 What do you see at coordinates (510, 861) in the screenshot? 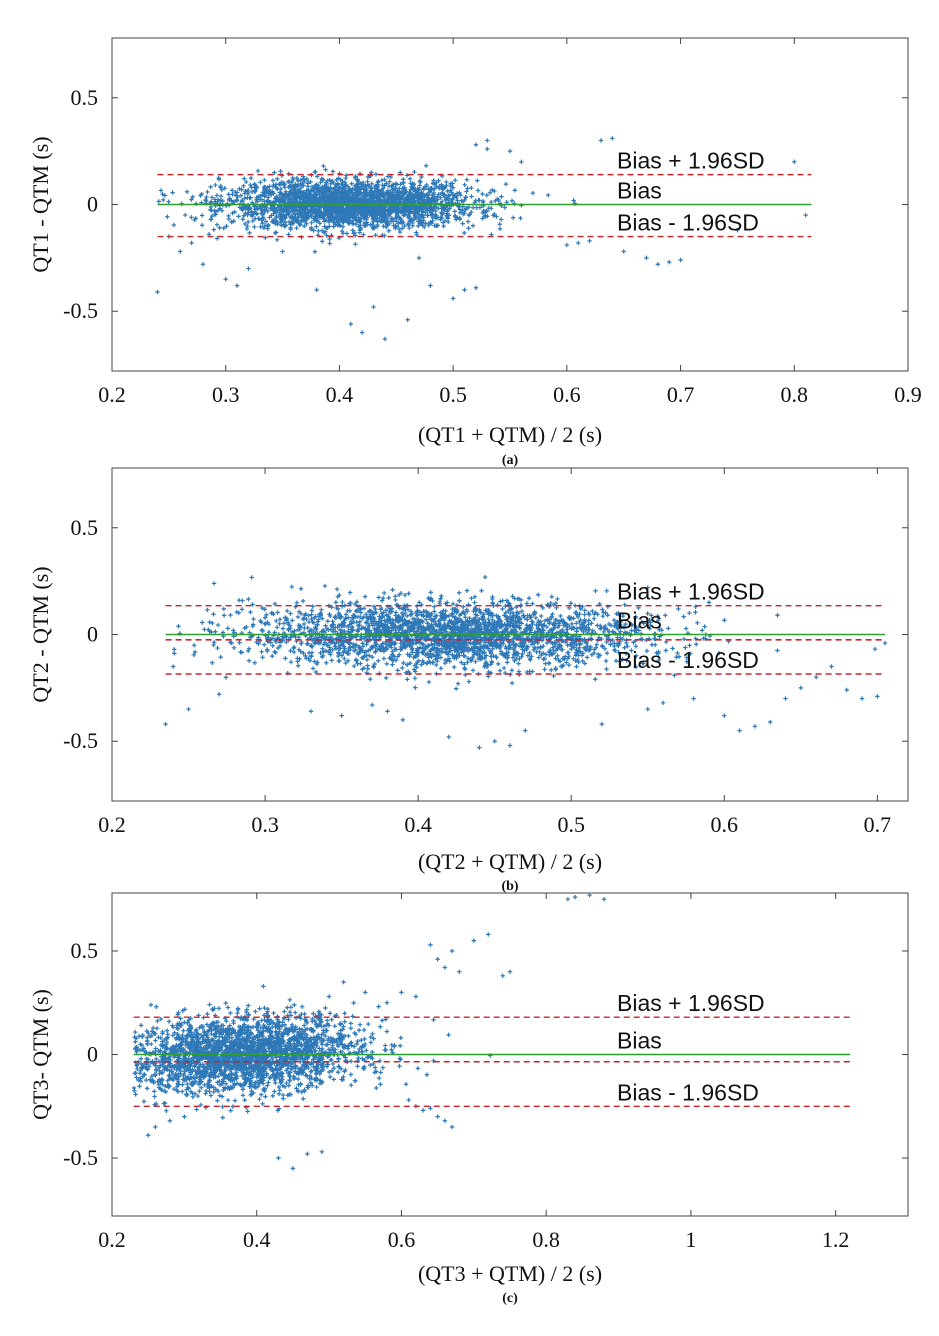
I see `x-axis-label: (QT2 + QTM) / 2 (s)` at bounding box center [510, 861].